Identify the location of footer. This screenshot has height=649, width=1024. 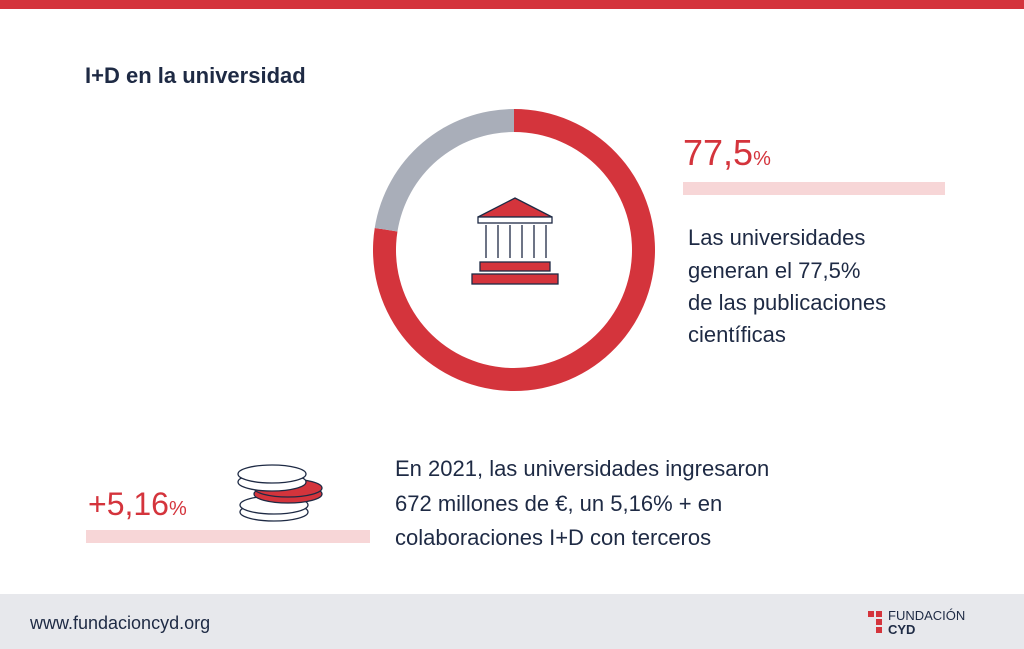
(512, 621).